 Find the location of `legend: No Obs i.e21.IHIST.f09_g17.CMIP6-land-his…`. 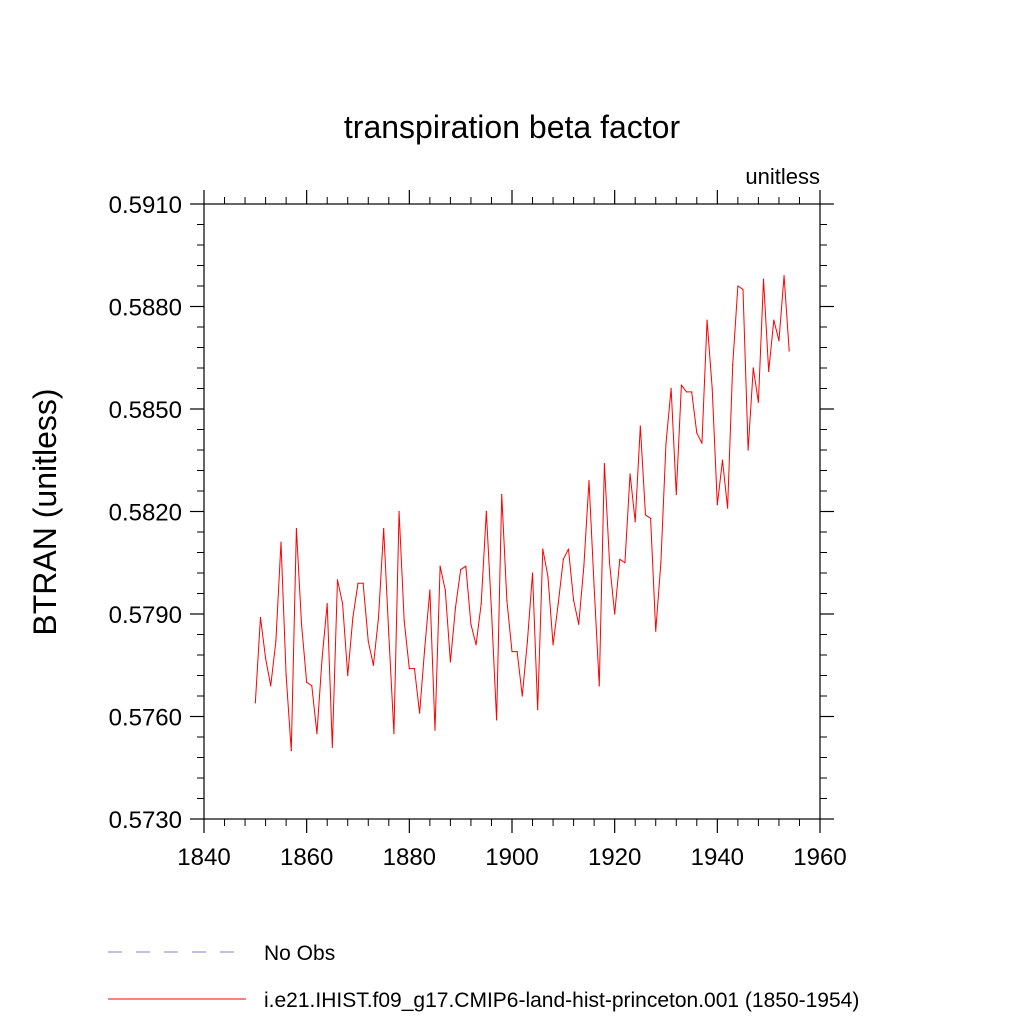

legend: No Obs i.e21.IHIST.f09_g17.CMIP6-land-his… is located at coordinates (483, 977).